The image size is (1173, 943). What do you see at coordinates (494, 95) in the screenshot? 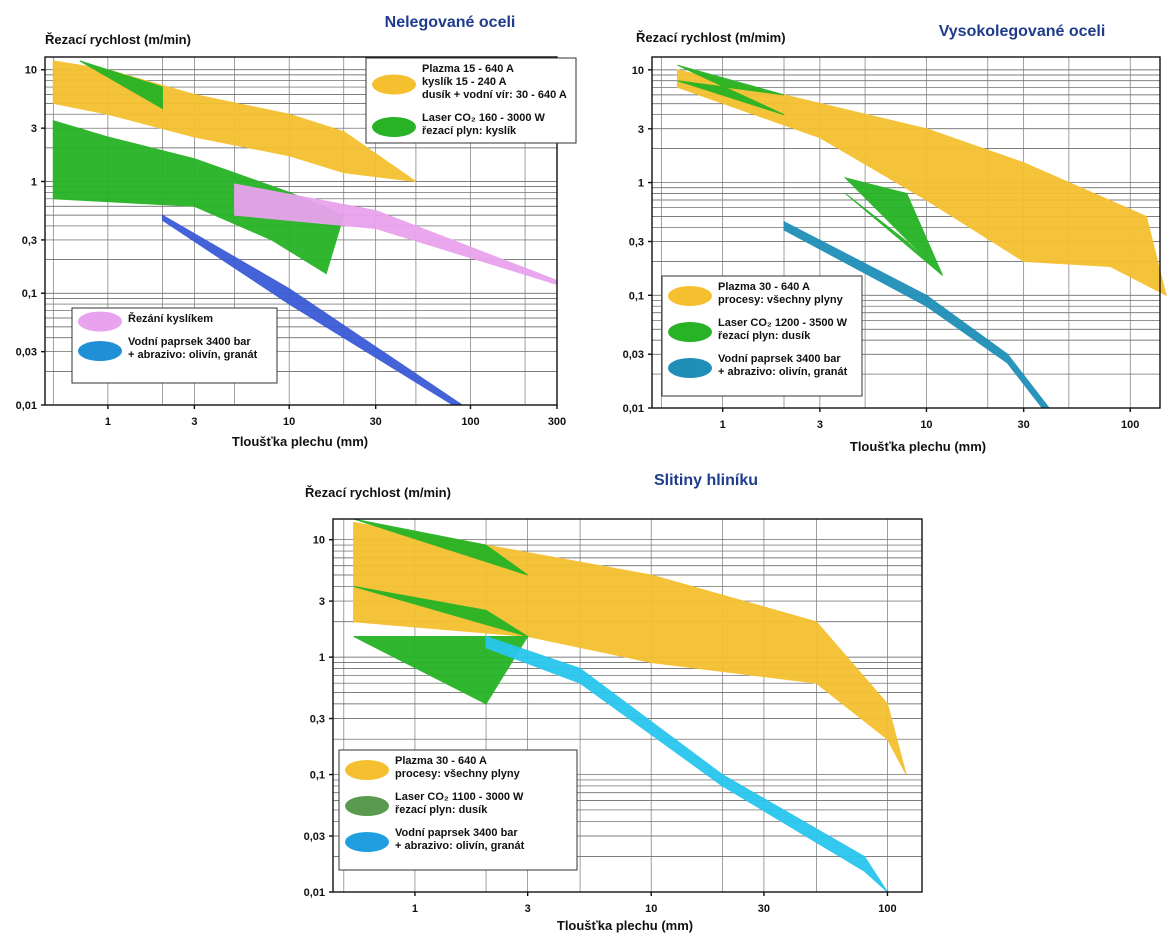
I see `legend-label: dusík + vodní vír: 30 - 640 A` at bounding box center [494, 95].